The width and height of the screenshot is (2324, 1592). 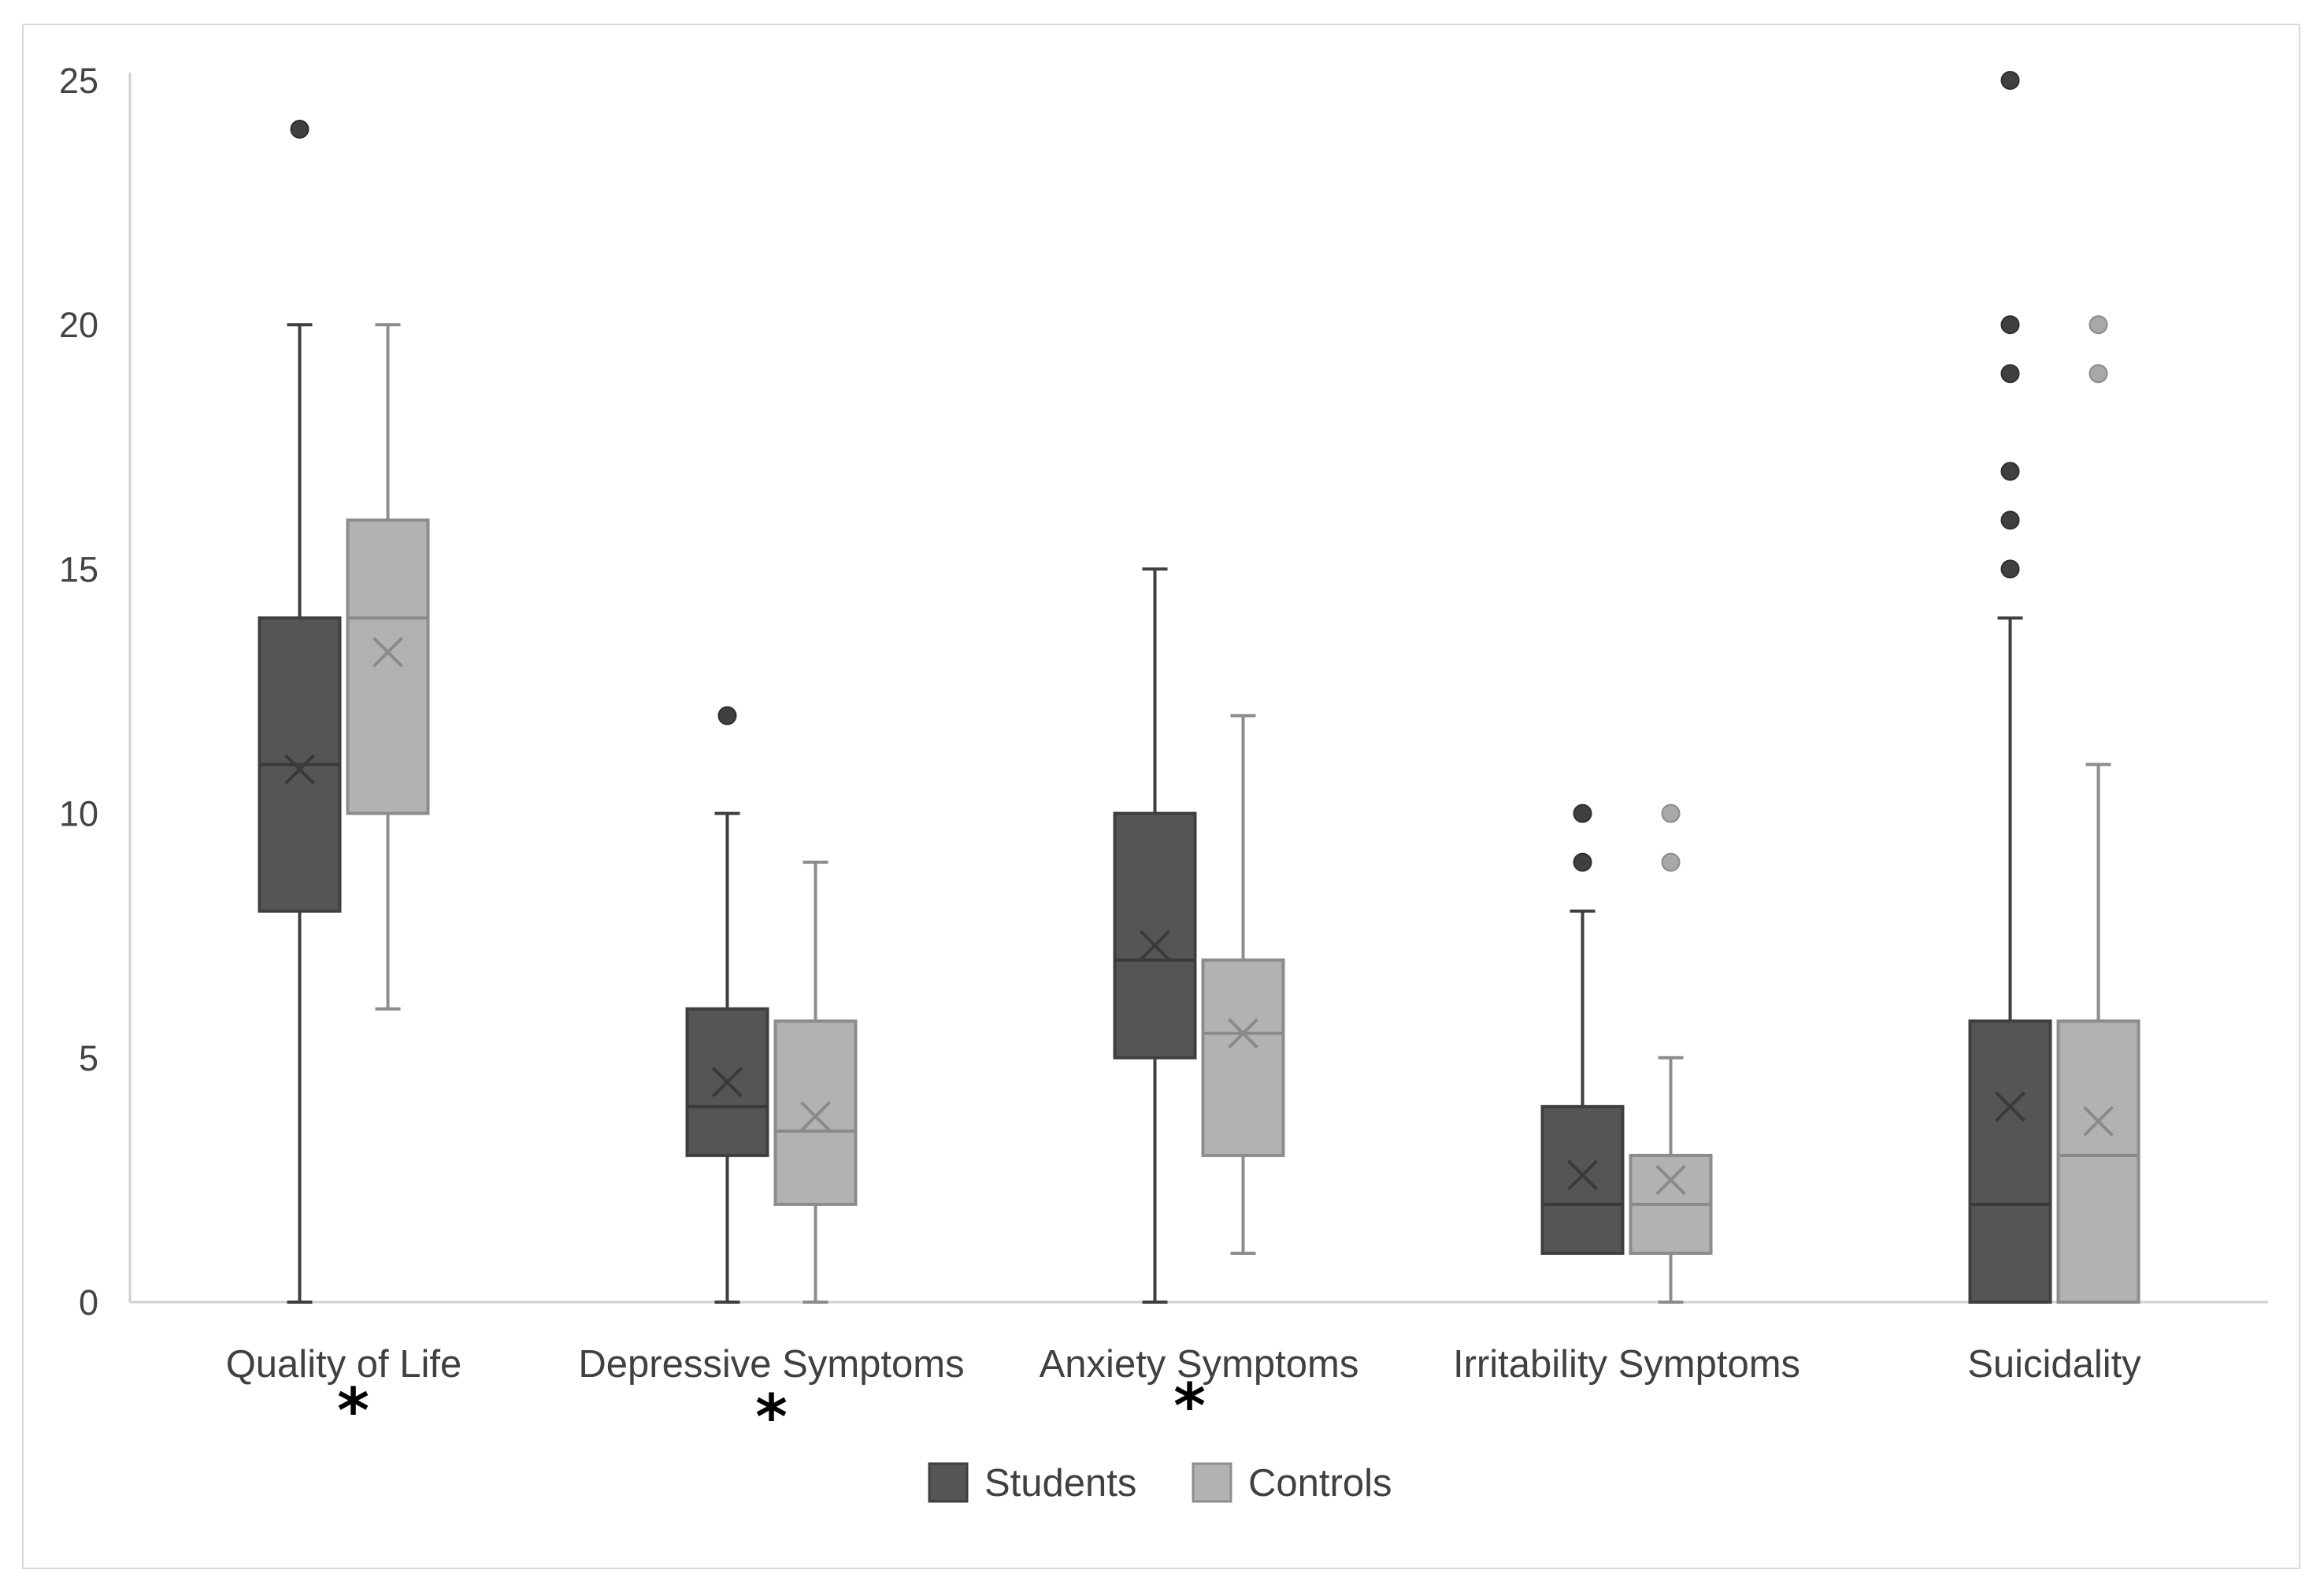 I want to click on legend: Students Controls, so click(x=1160, y=1484).